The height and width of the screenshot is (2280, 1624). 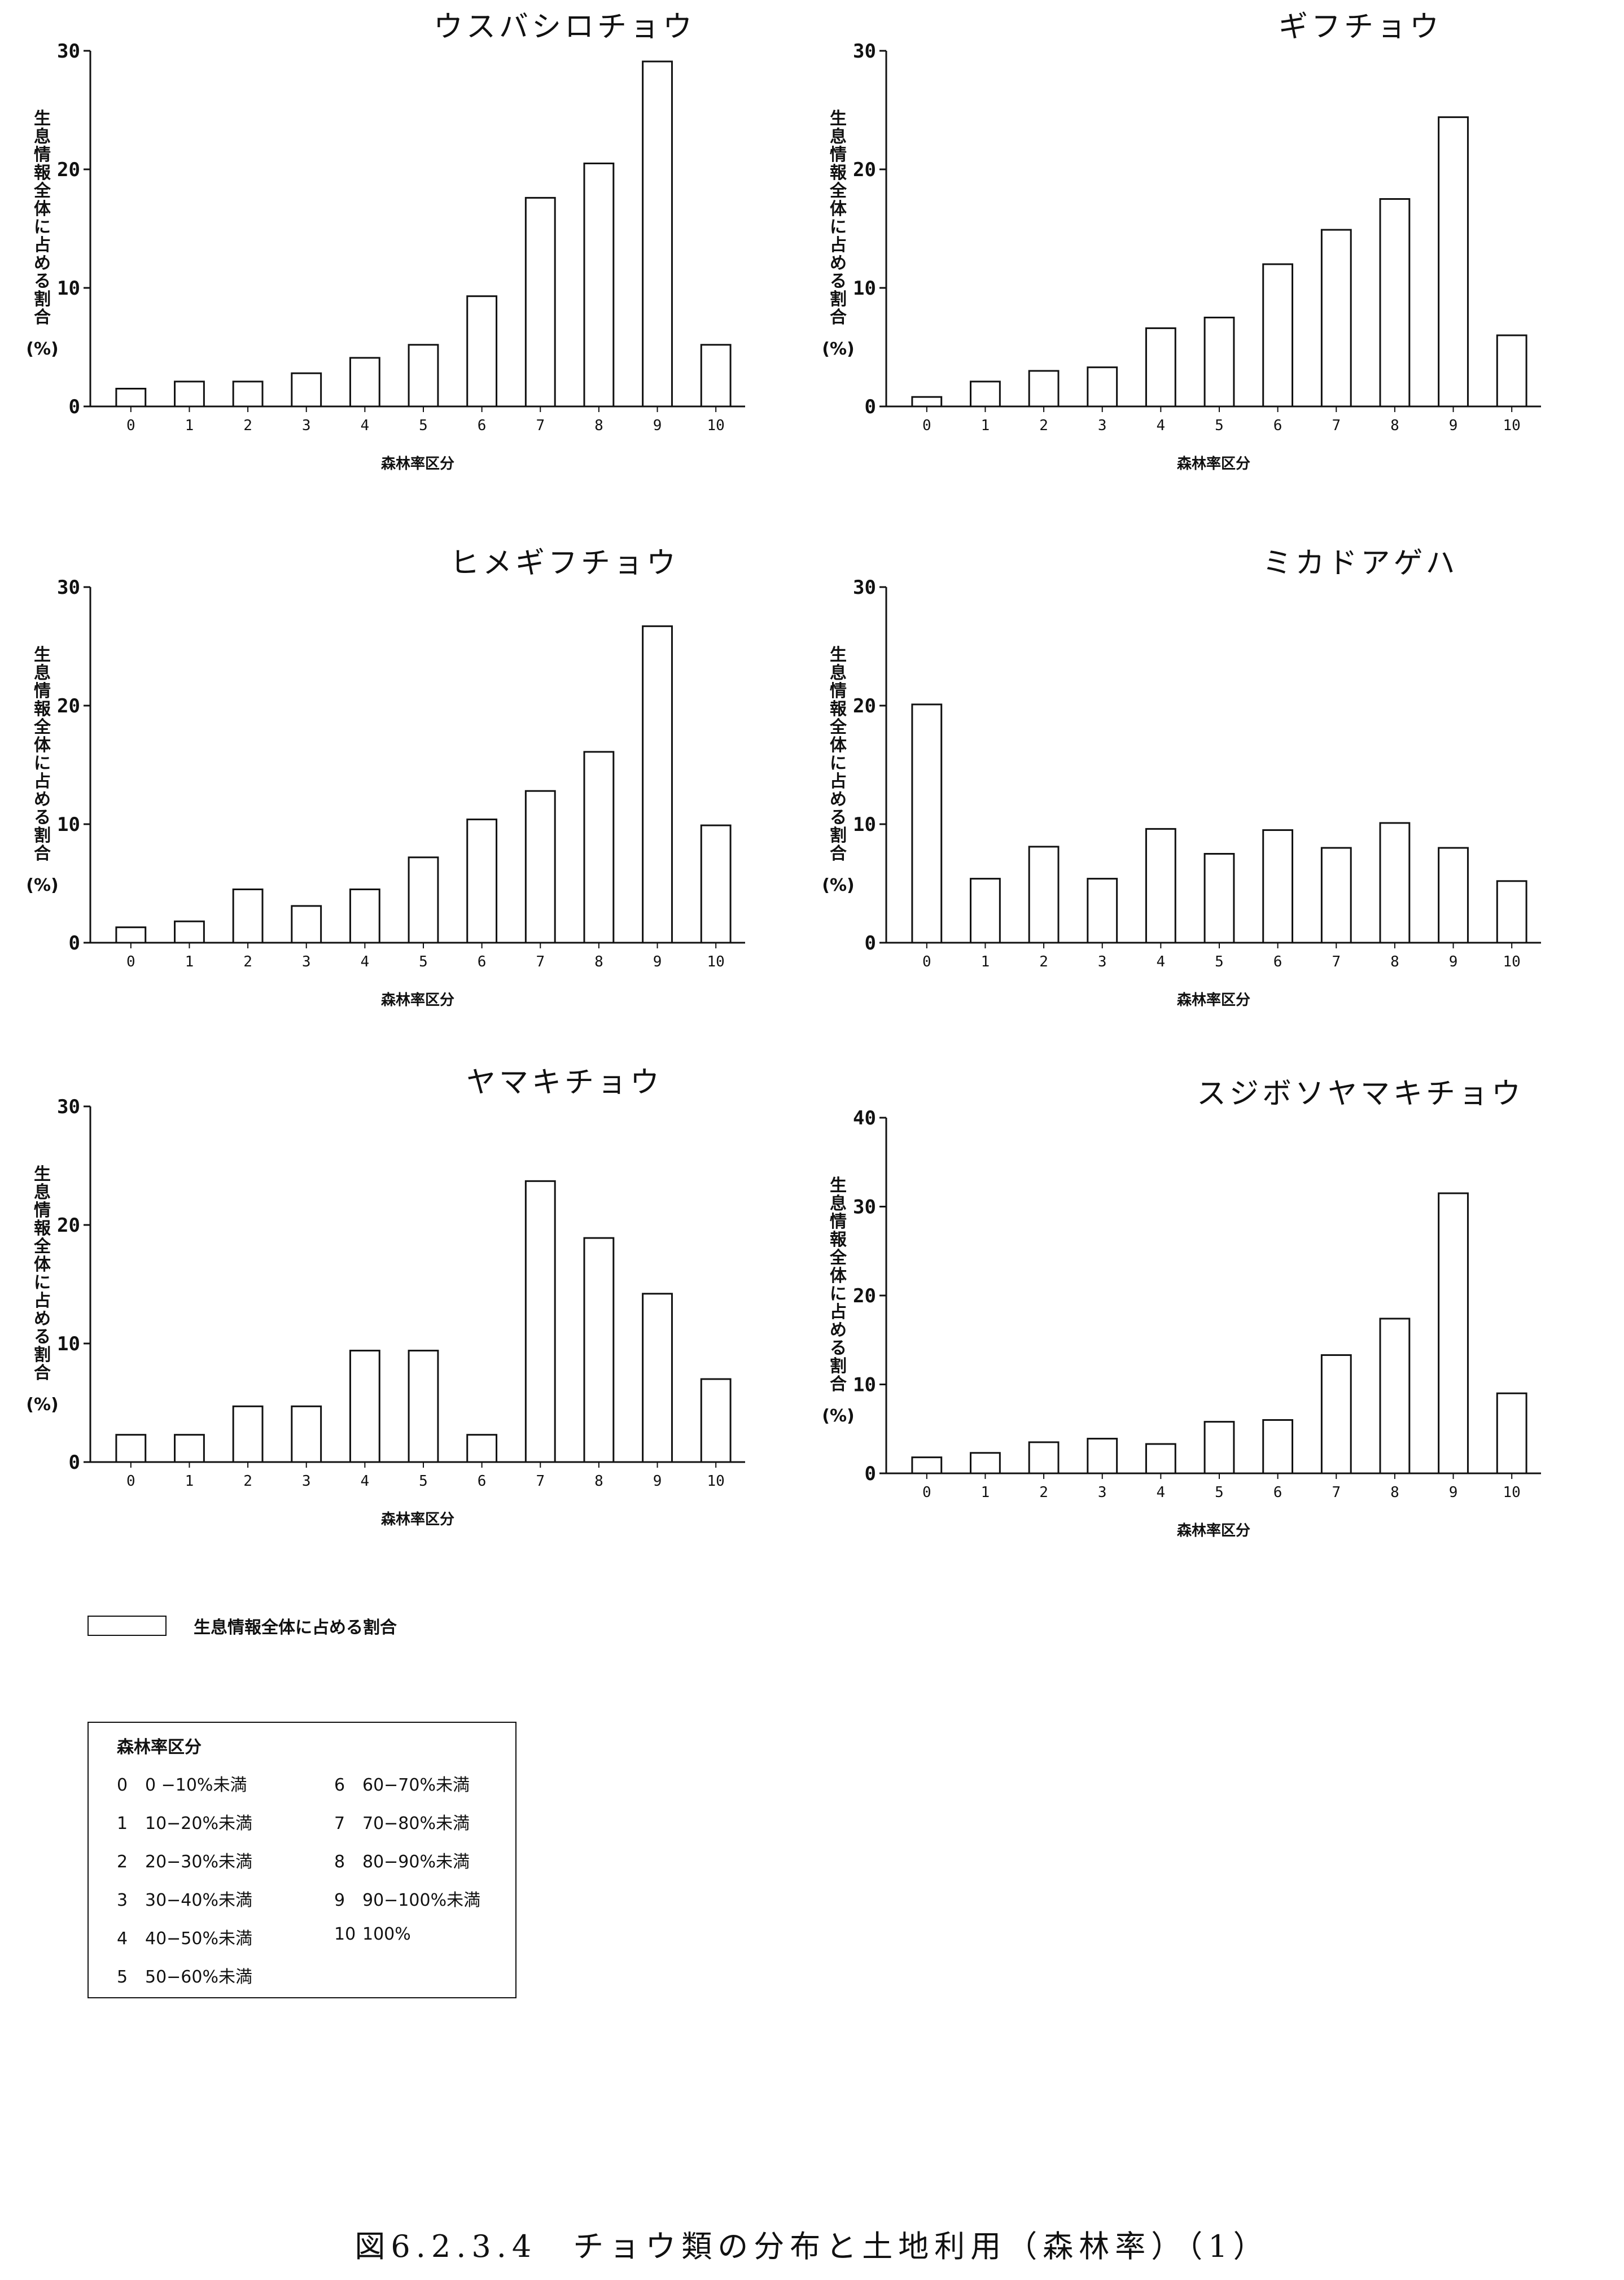 I want to click on y-axis-label-char: 占, so click(x=42, y=1301).